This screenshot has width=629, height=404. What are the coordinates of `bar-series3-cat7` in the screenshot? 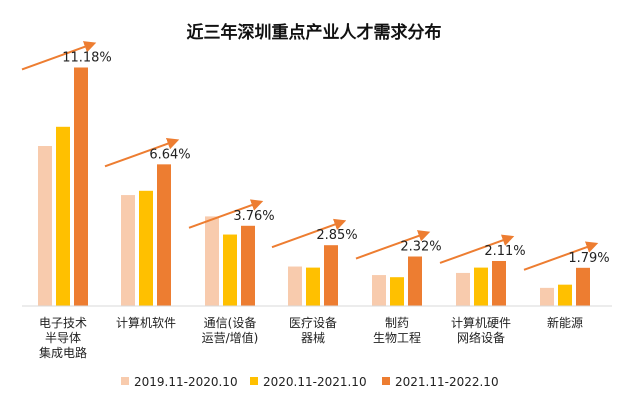 It's located at (583, 286).